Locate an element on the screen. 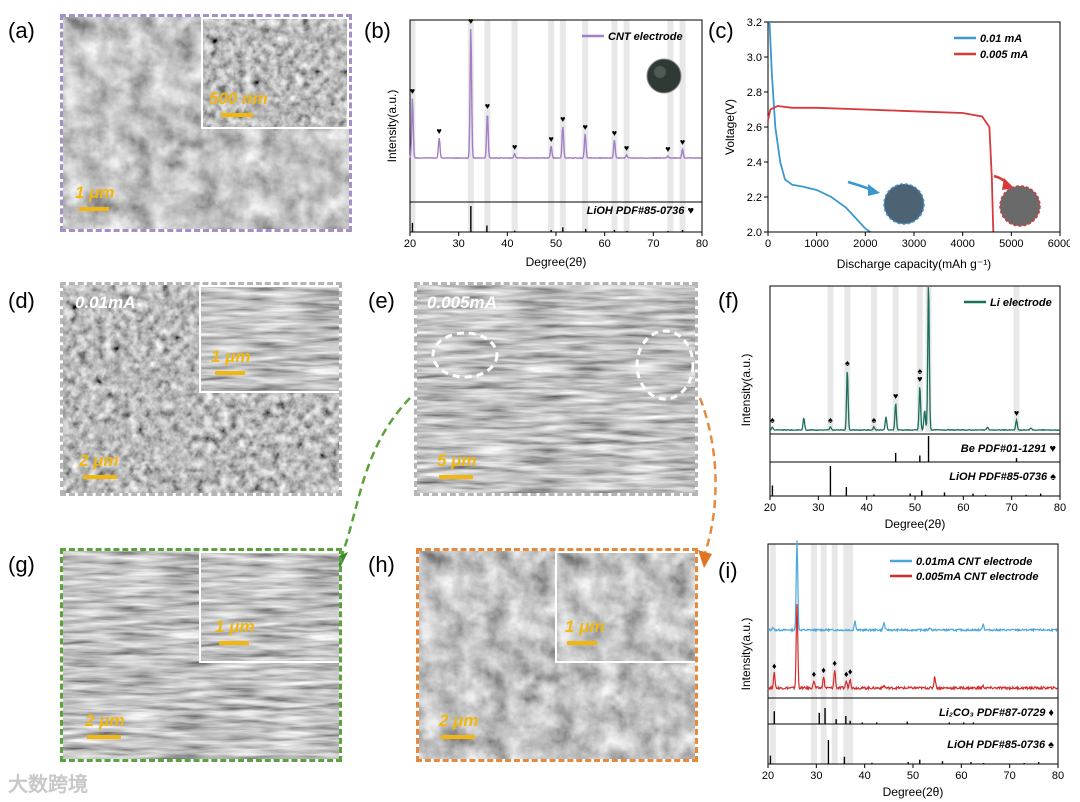  panel-b-label: (b) is located at coordinates (377, 30).